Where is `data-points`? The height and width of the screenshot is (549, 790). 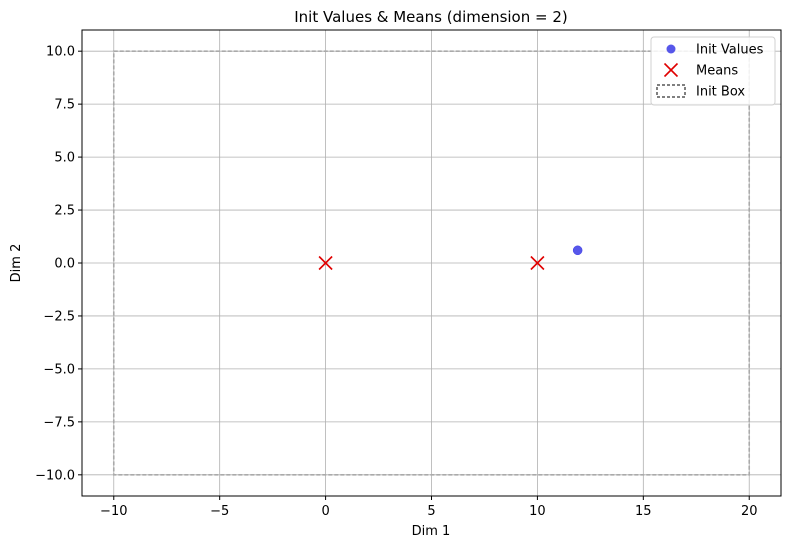
data-points is located at coordinates (450, 258).